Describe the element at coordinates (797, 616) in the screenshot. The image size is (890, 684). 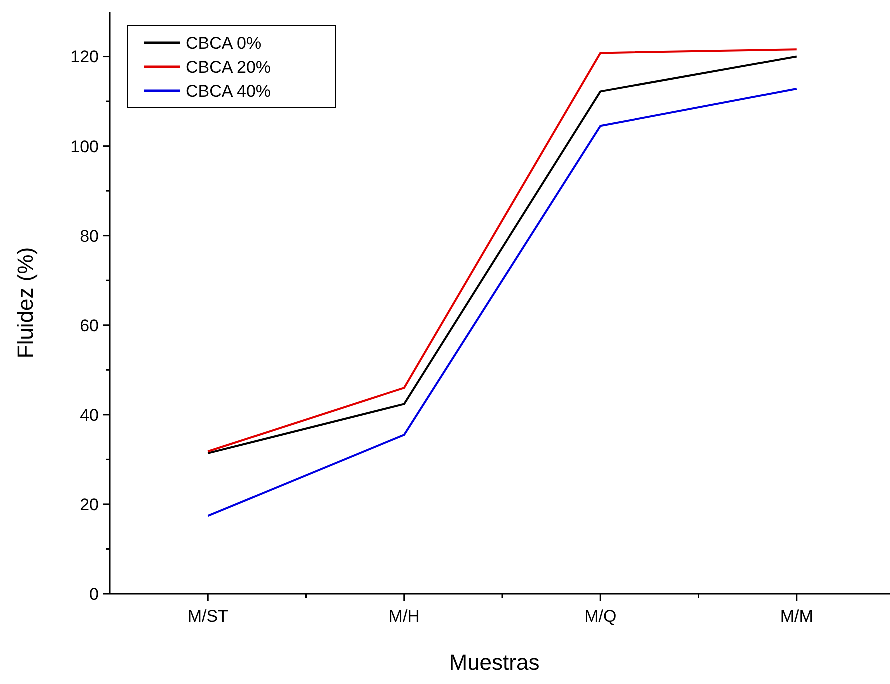
I see `x-tick-label: M/M` at that location.